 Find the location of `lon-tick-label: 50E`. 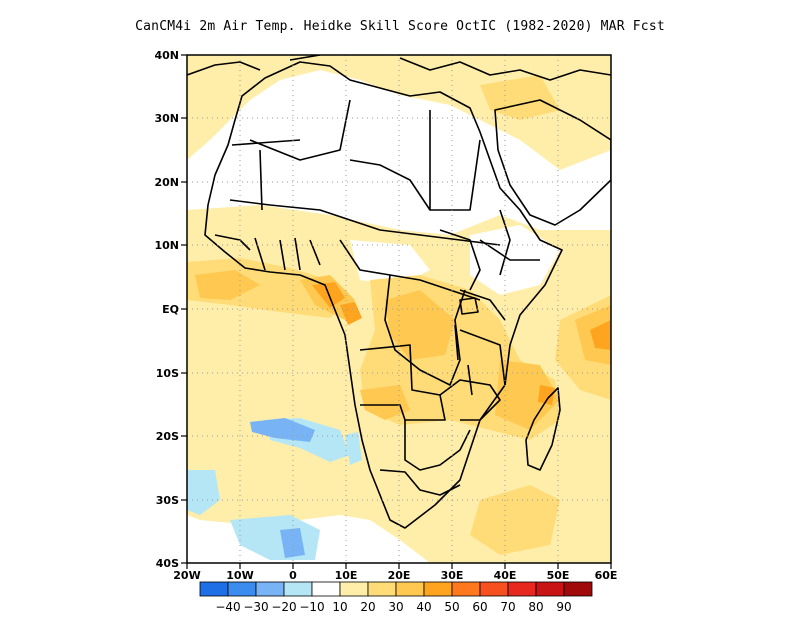

lon-tick-label: 50E is located at coordinates (558, 575).